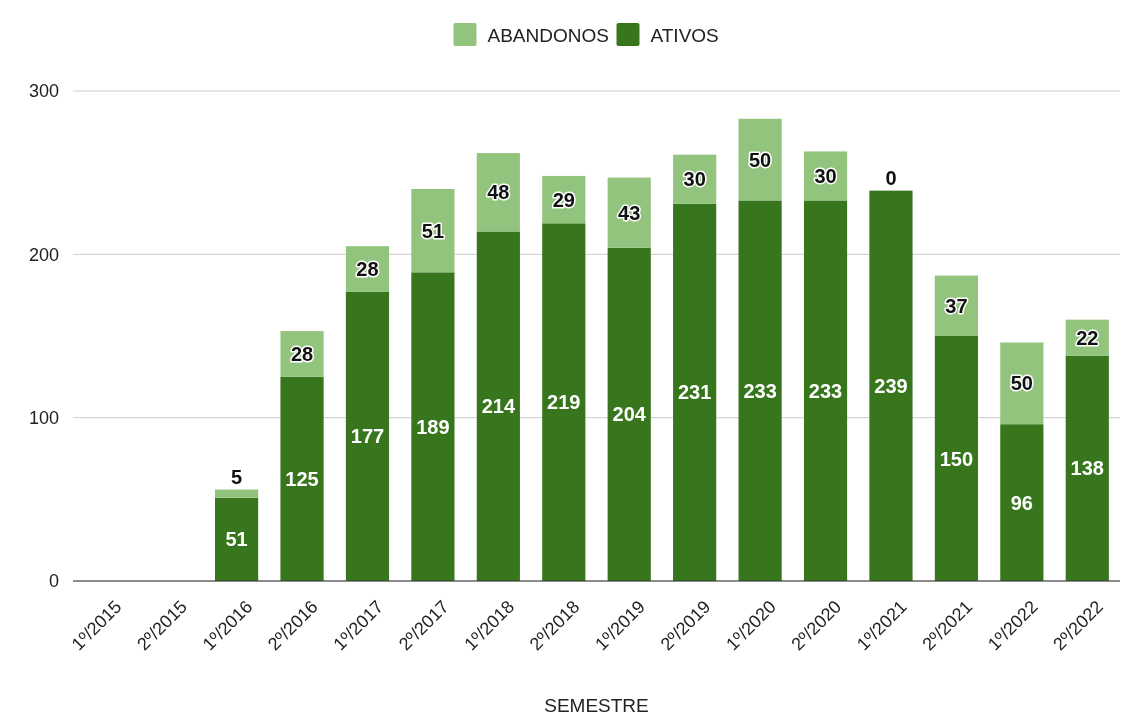 The image size is (1124, 720). I want to click on data-label: 239, so click(891, 385).